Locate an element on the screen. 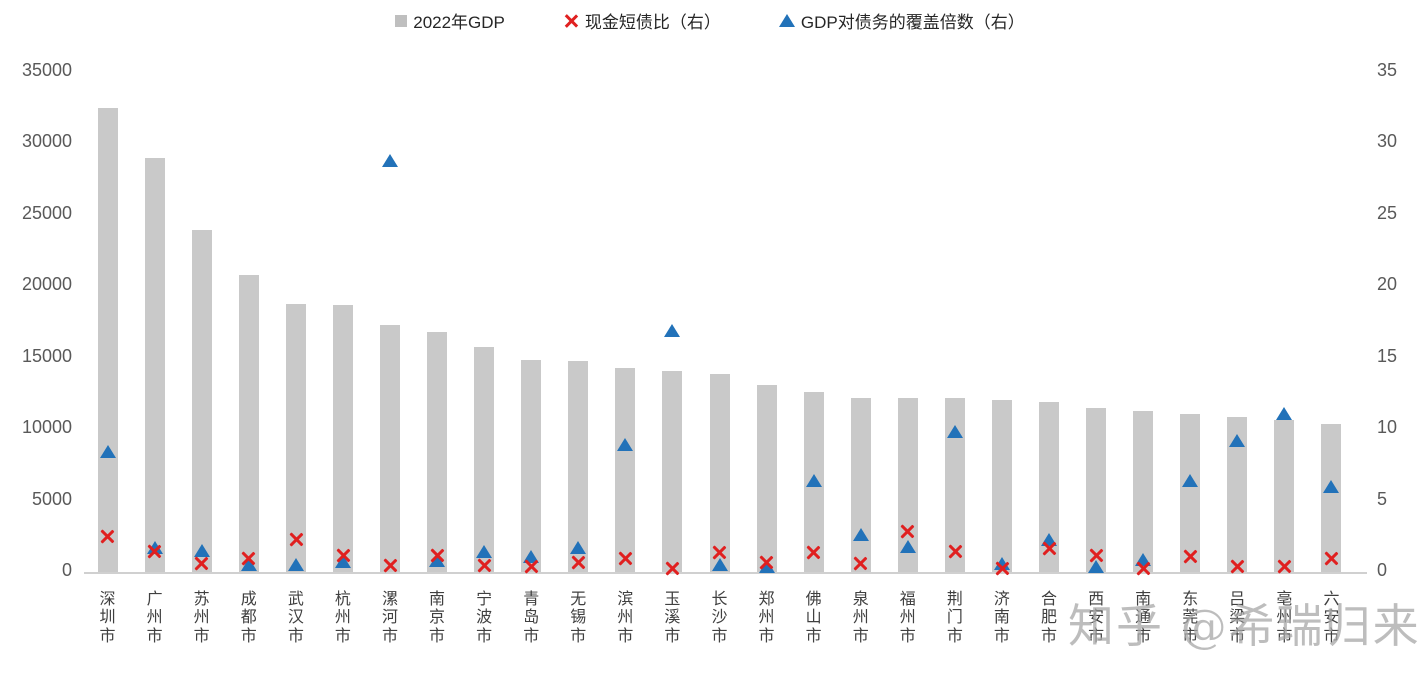  right-axis-tick: 30 is located at coordinates (1387, 141).